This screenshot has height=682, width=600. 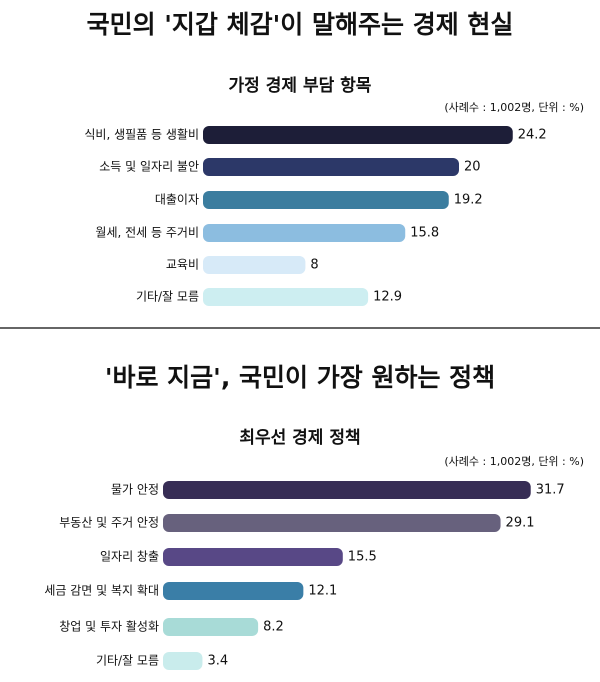 I want to click on value-label: 29.1, so click(x=520, y=523).